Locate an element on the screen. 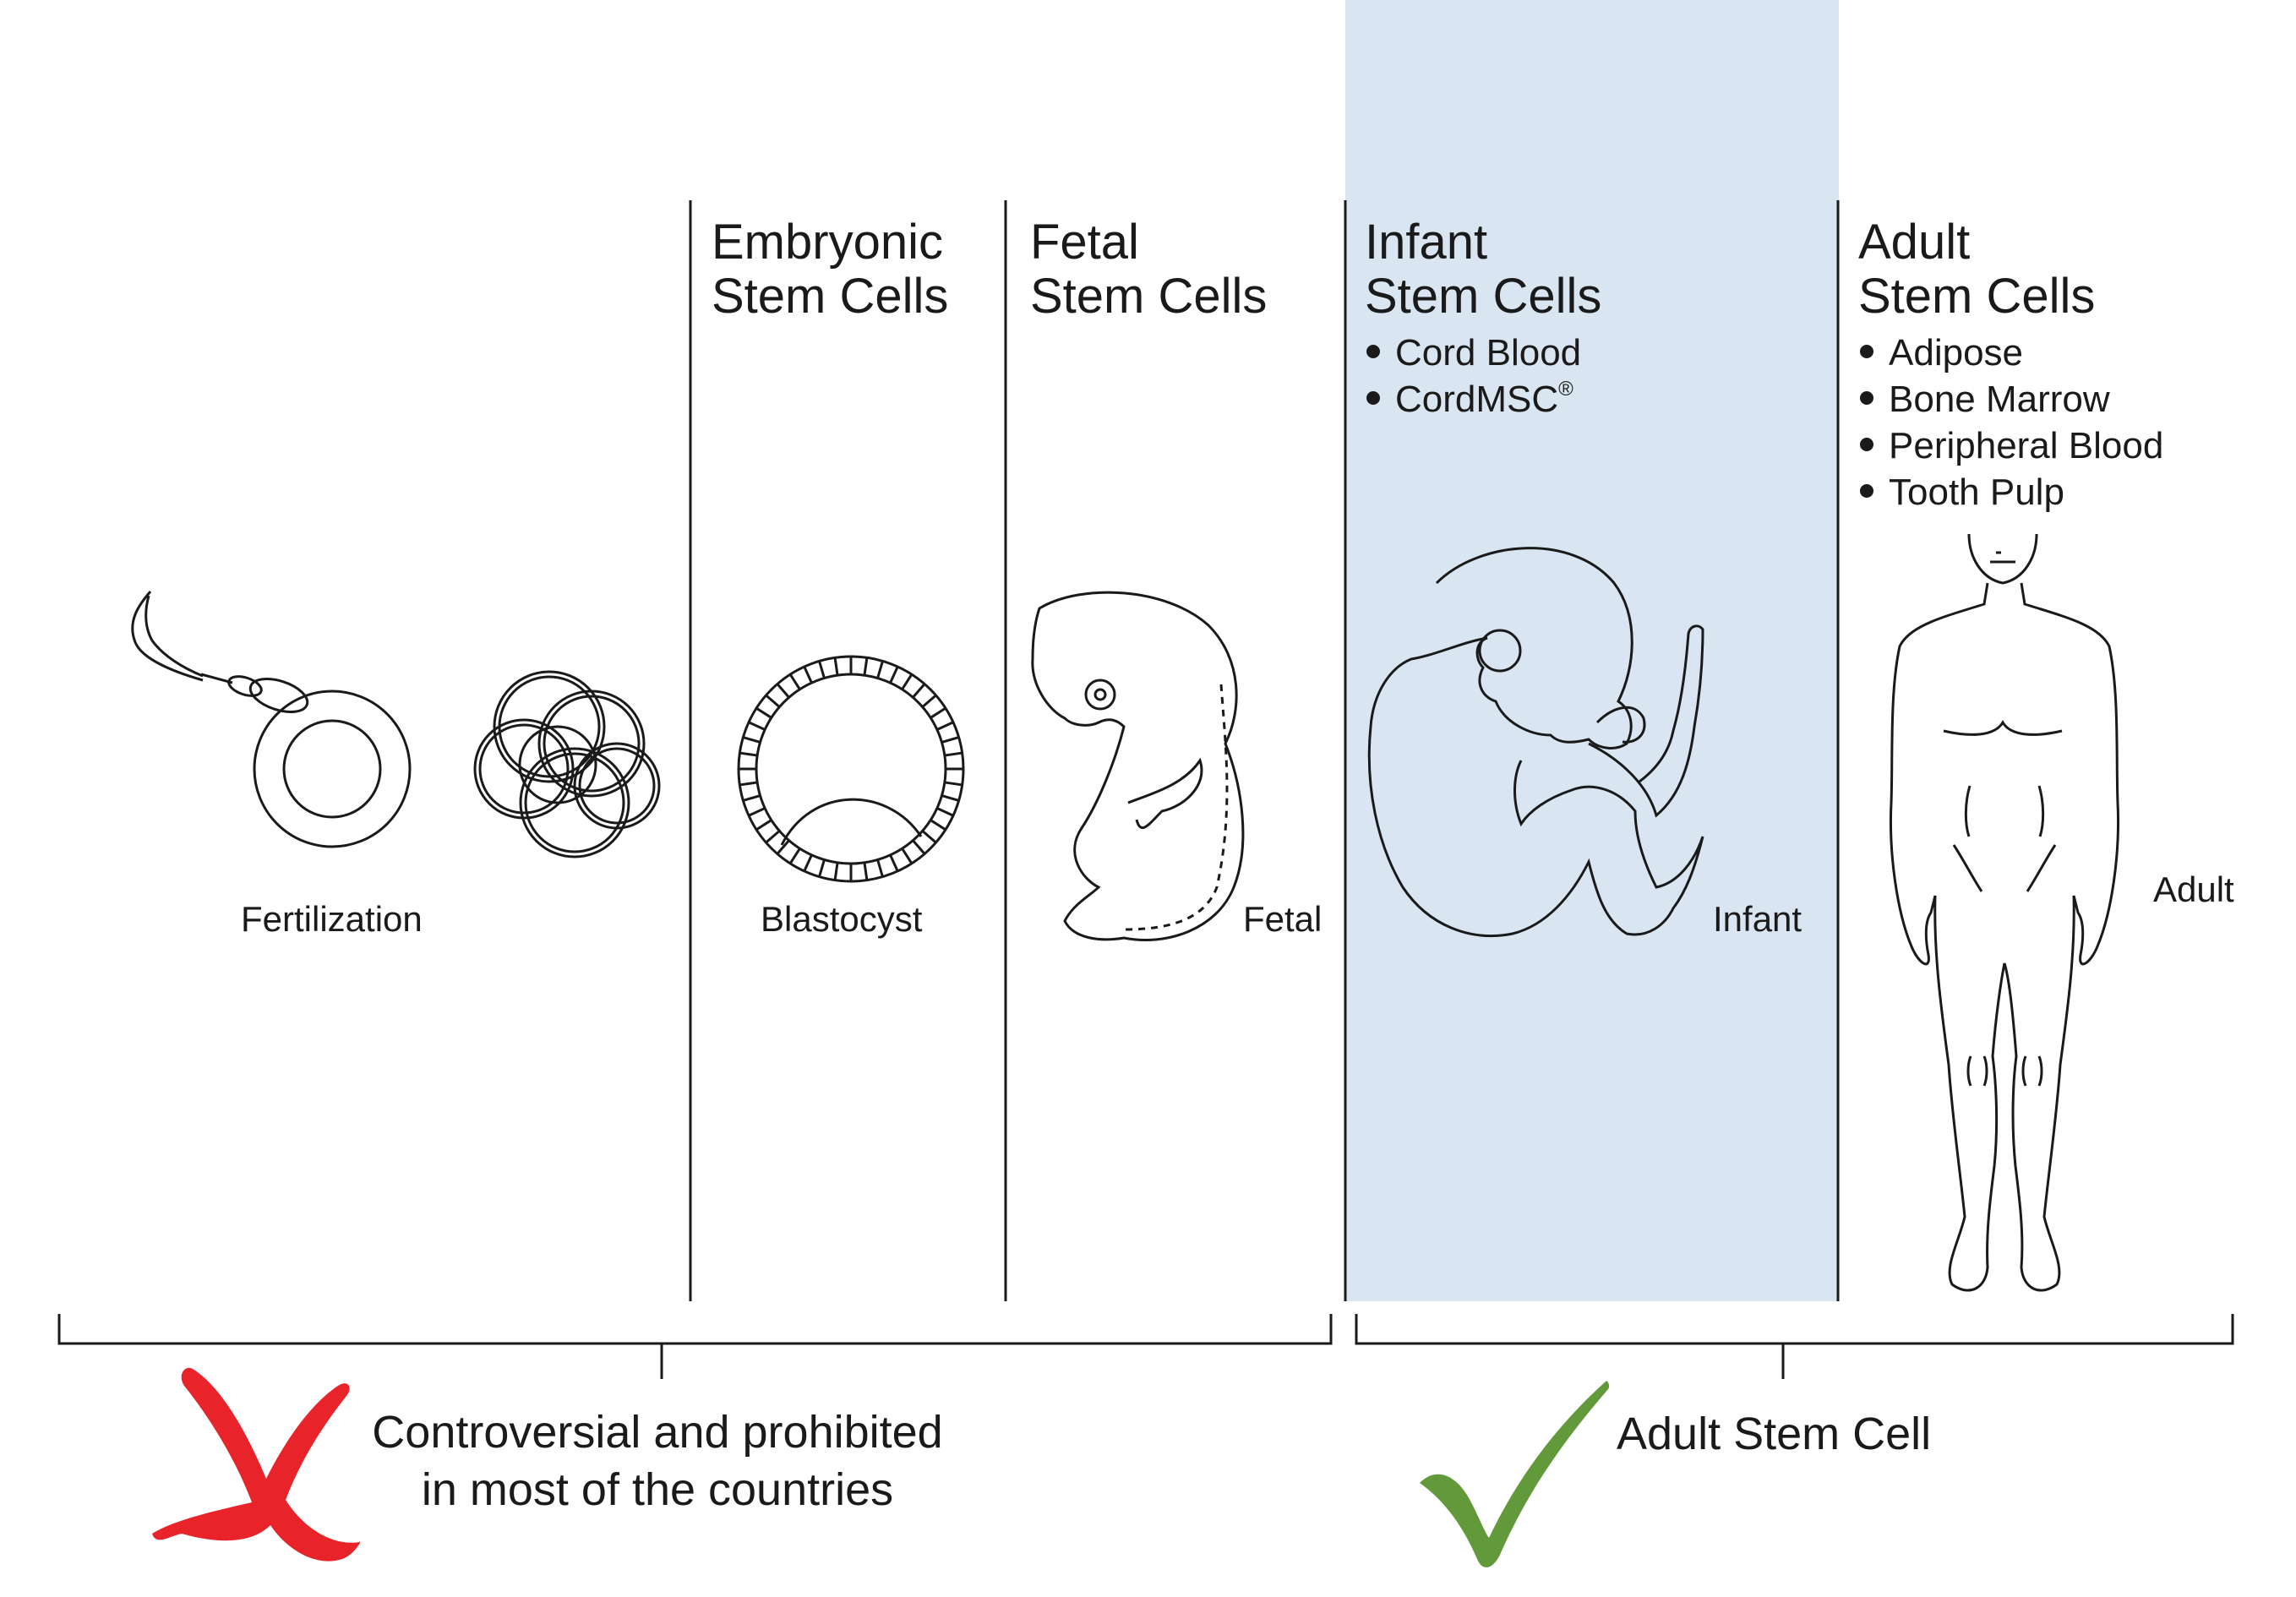 The height and width of the screenshot is (1597, 2296). prohibited-line1: Controversial and prohibited is located at coordinates (657, 1432).